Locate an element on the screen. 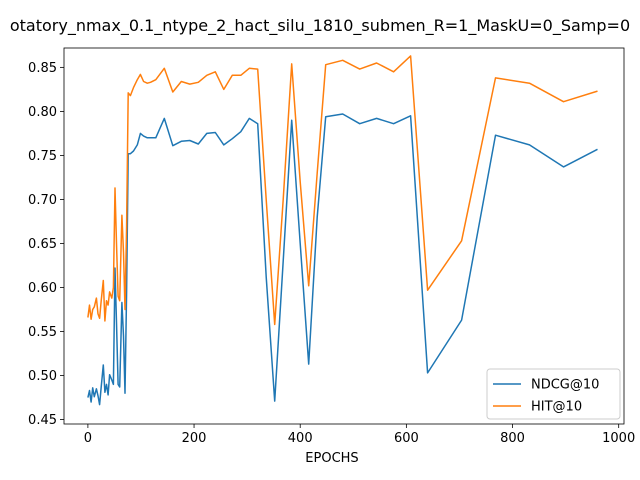  y-tick-label: 0.75 is located at coordinates (42, 156).